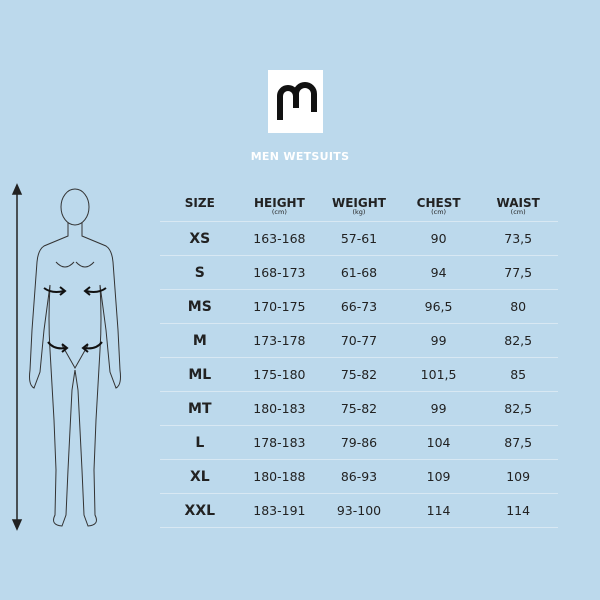 The width and height of the screenshot is (600, 600). What do you see at coordinates (518, 510) in the screenshot?
I see `cell-waist: 114` at bounding box center [518, 510].